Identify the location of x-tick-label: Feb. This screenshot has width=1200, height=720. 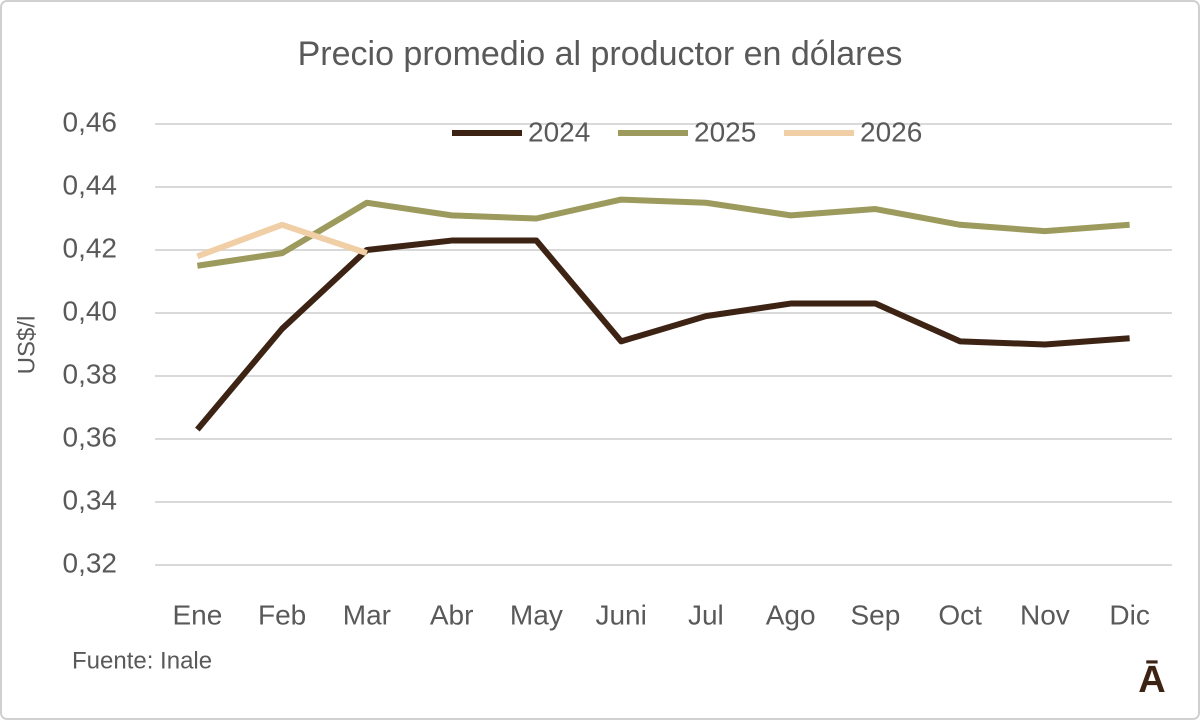
(282, 614).